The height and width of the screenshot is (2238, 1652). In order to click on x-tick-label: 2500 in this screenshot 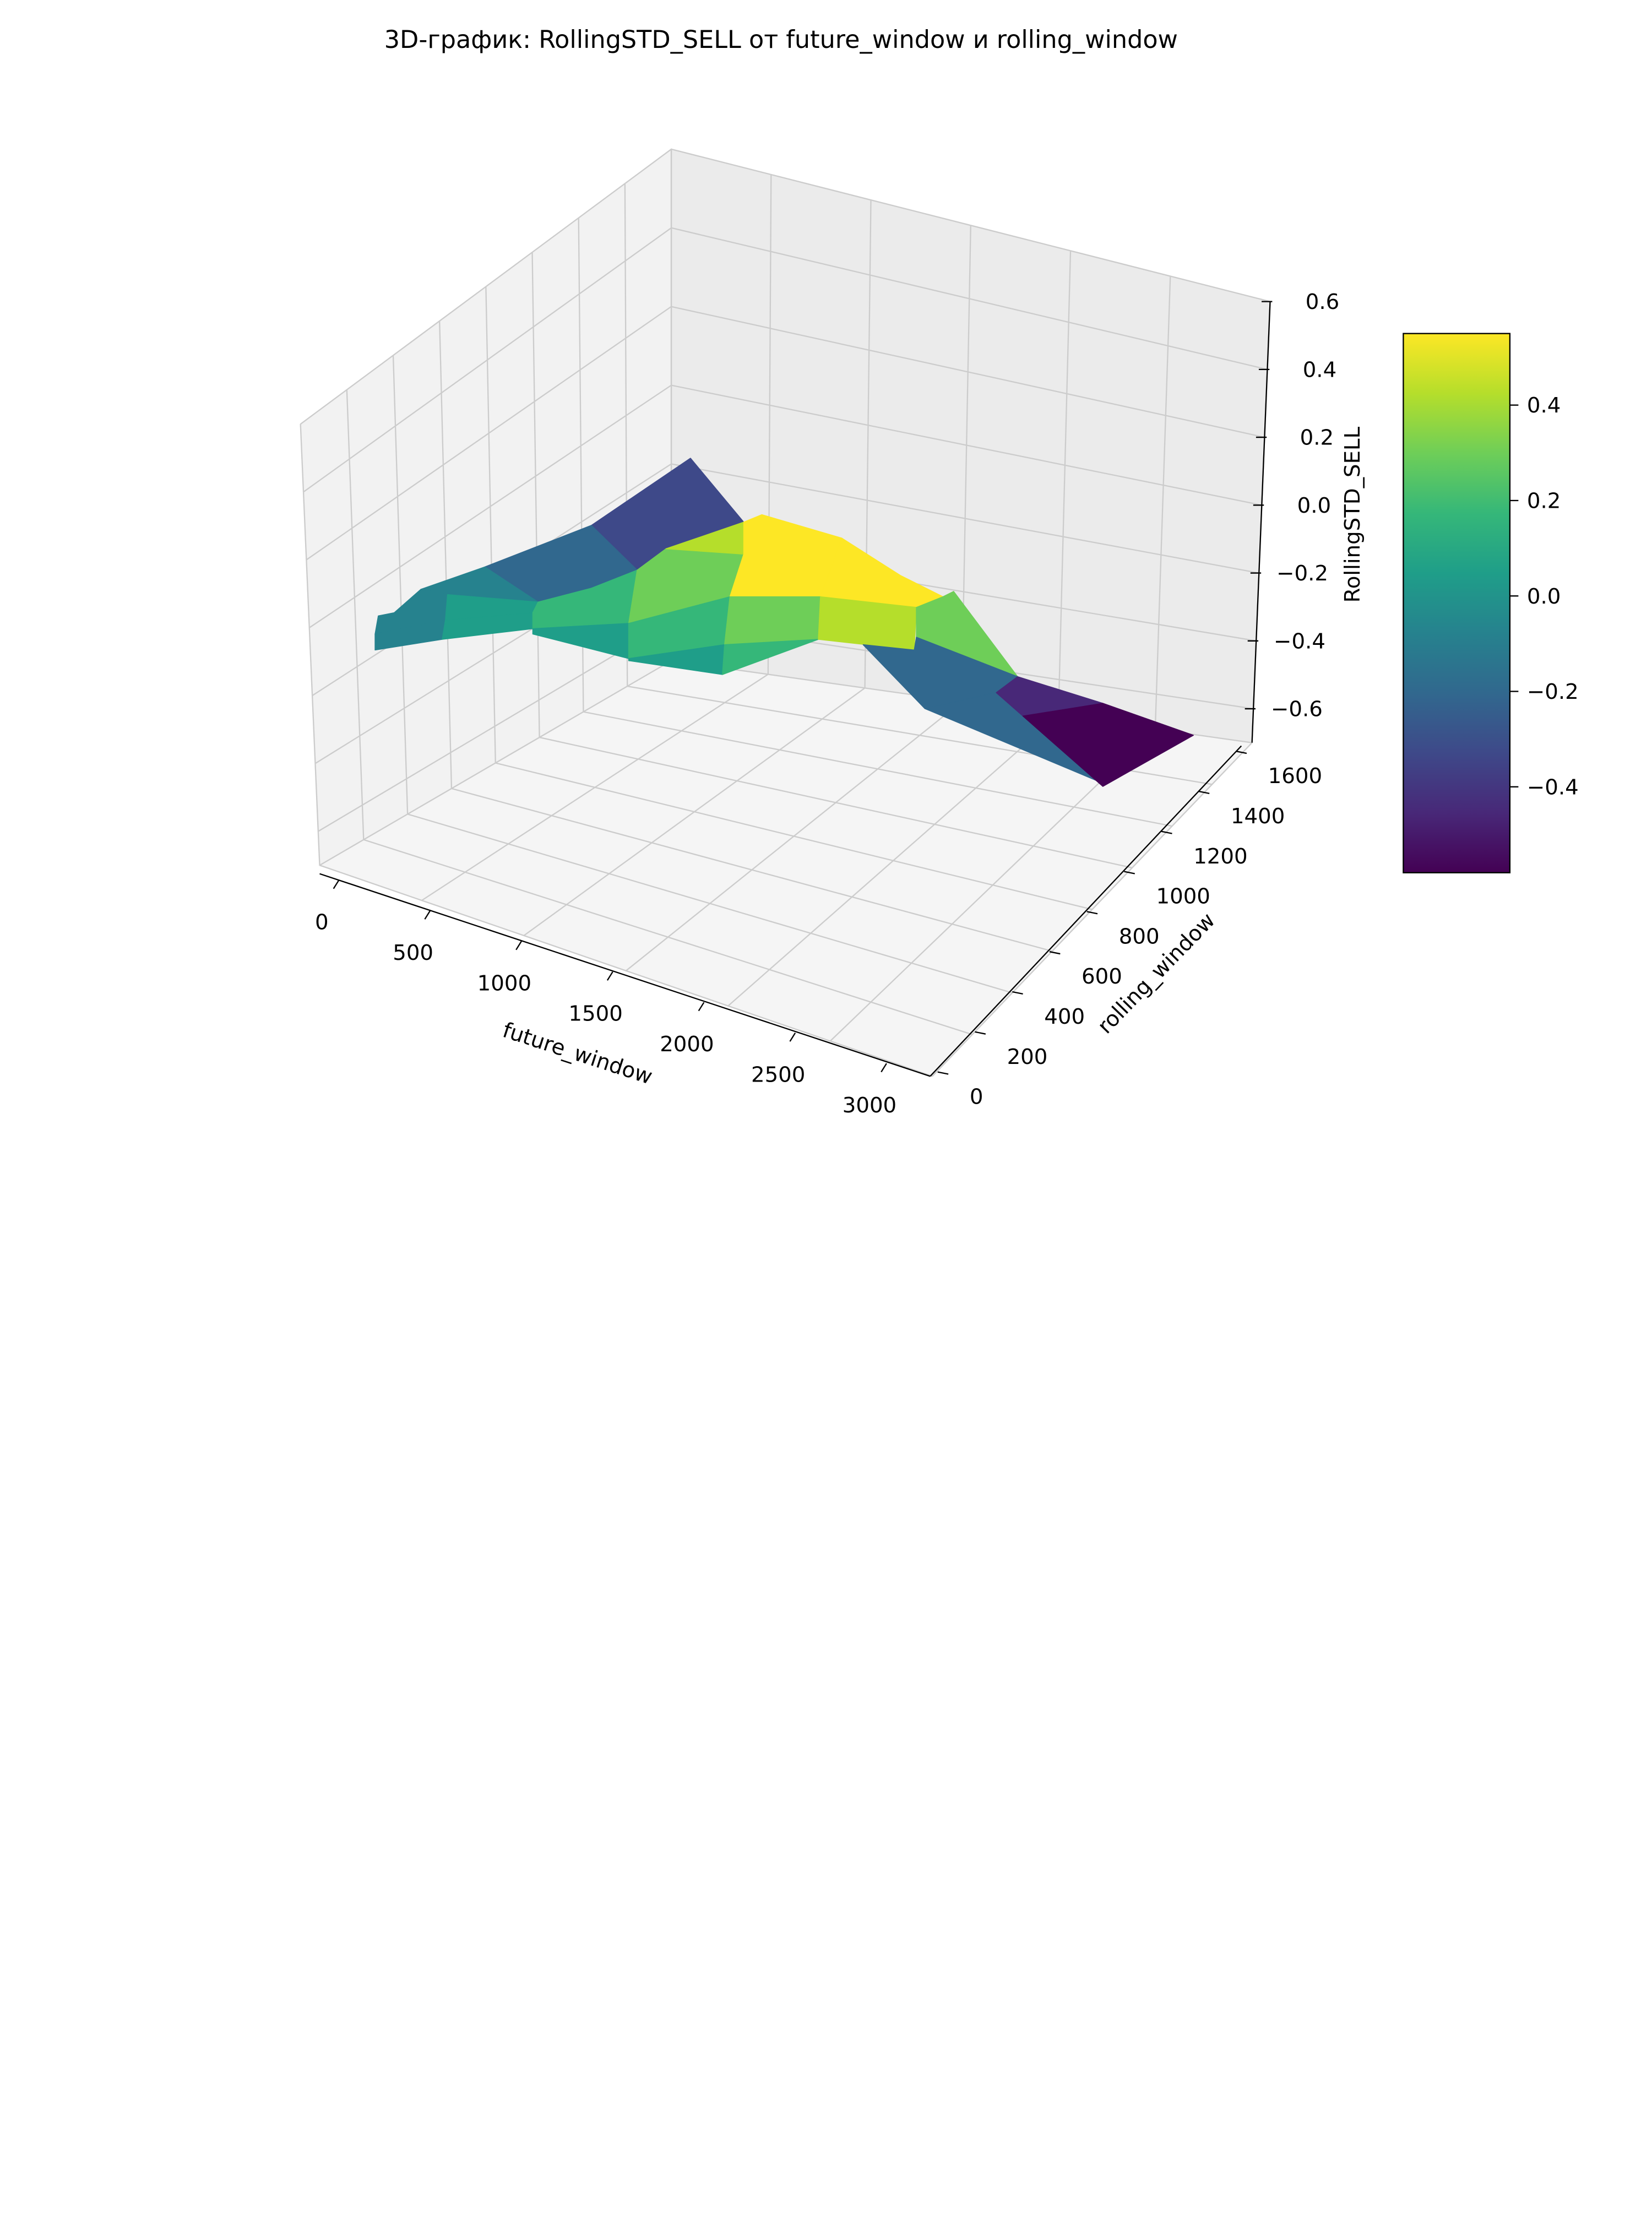, I will do `click(778, 1075)`.